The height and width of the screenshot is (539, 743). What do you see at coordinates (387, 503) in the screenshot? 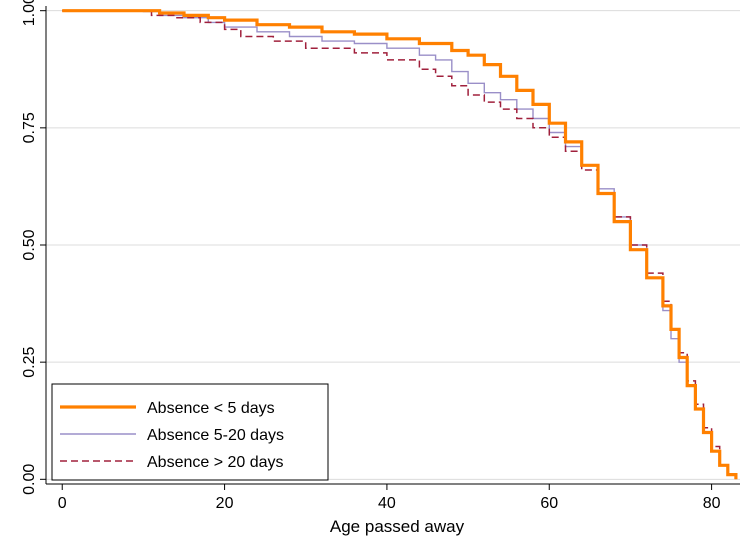
I see `x-tick-label-2: 40` at bounding box center [387, 503].